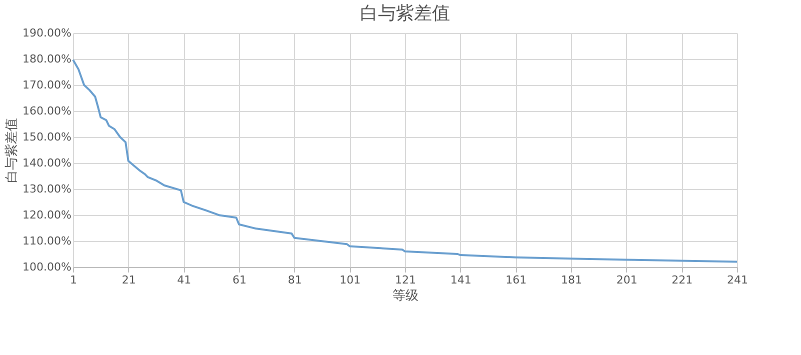 This screenshot has height=355, width=801. I want to click on x-tick-label: 81, so click(295, 280).